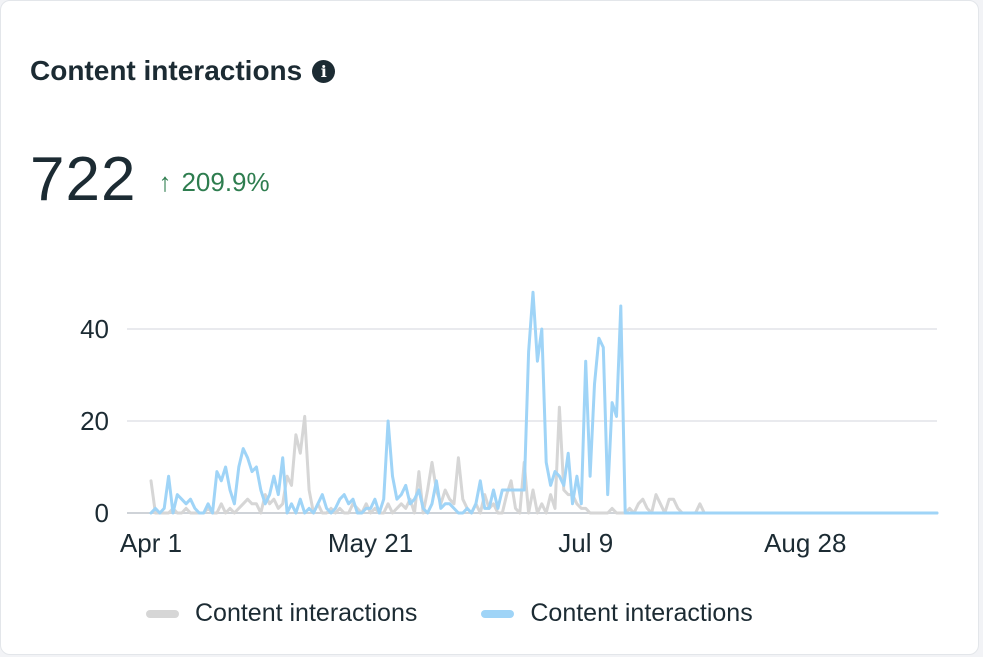  Describe the element at coordinates (162, 613) in the screenshot. I see `legend-swatch-gray` at that location.